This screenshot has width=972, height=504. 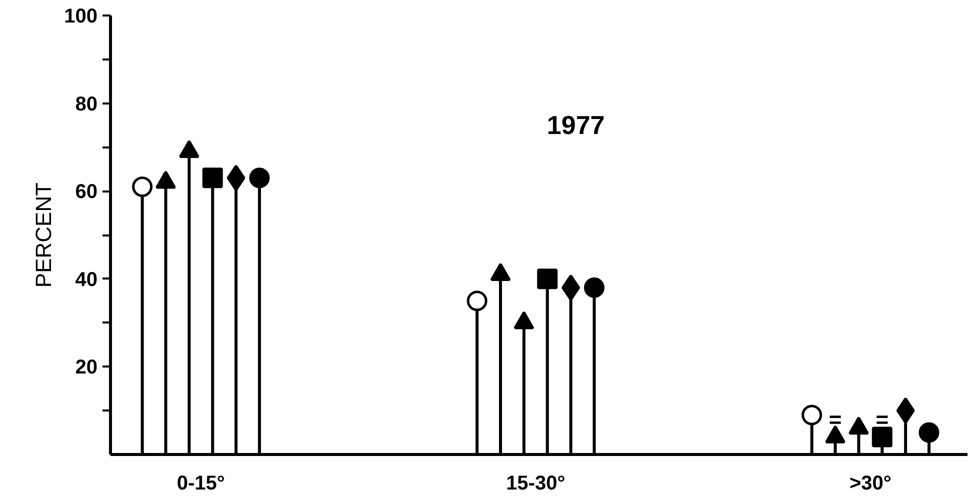 What do you see at coordinates (575, 125) in the screenshot?
I see `text: 1977` at bounding box center [575, 125].